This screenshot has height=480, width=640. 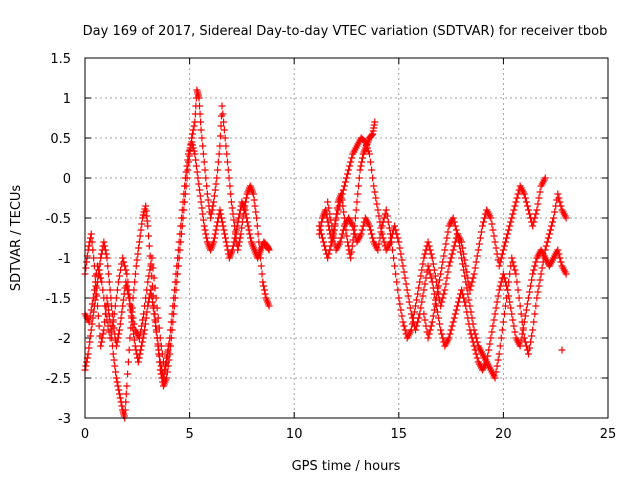 What do you see at coordinates (64, 339) in the screenshot?
I see `y-tick-label: -2` at bounding box center [64, 339].